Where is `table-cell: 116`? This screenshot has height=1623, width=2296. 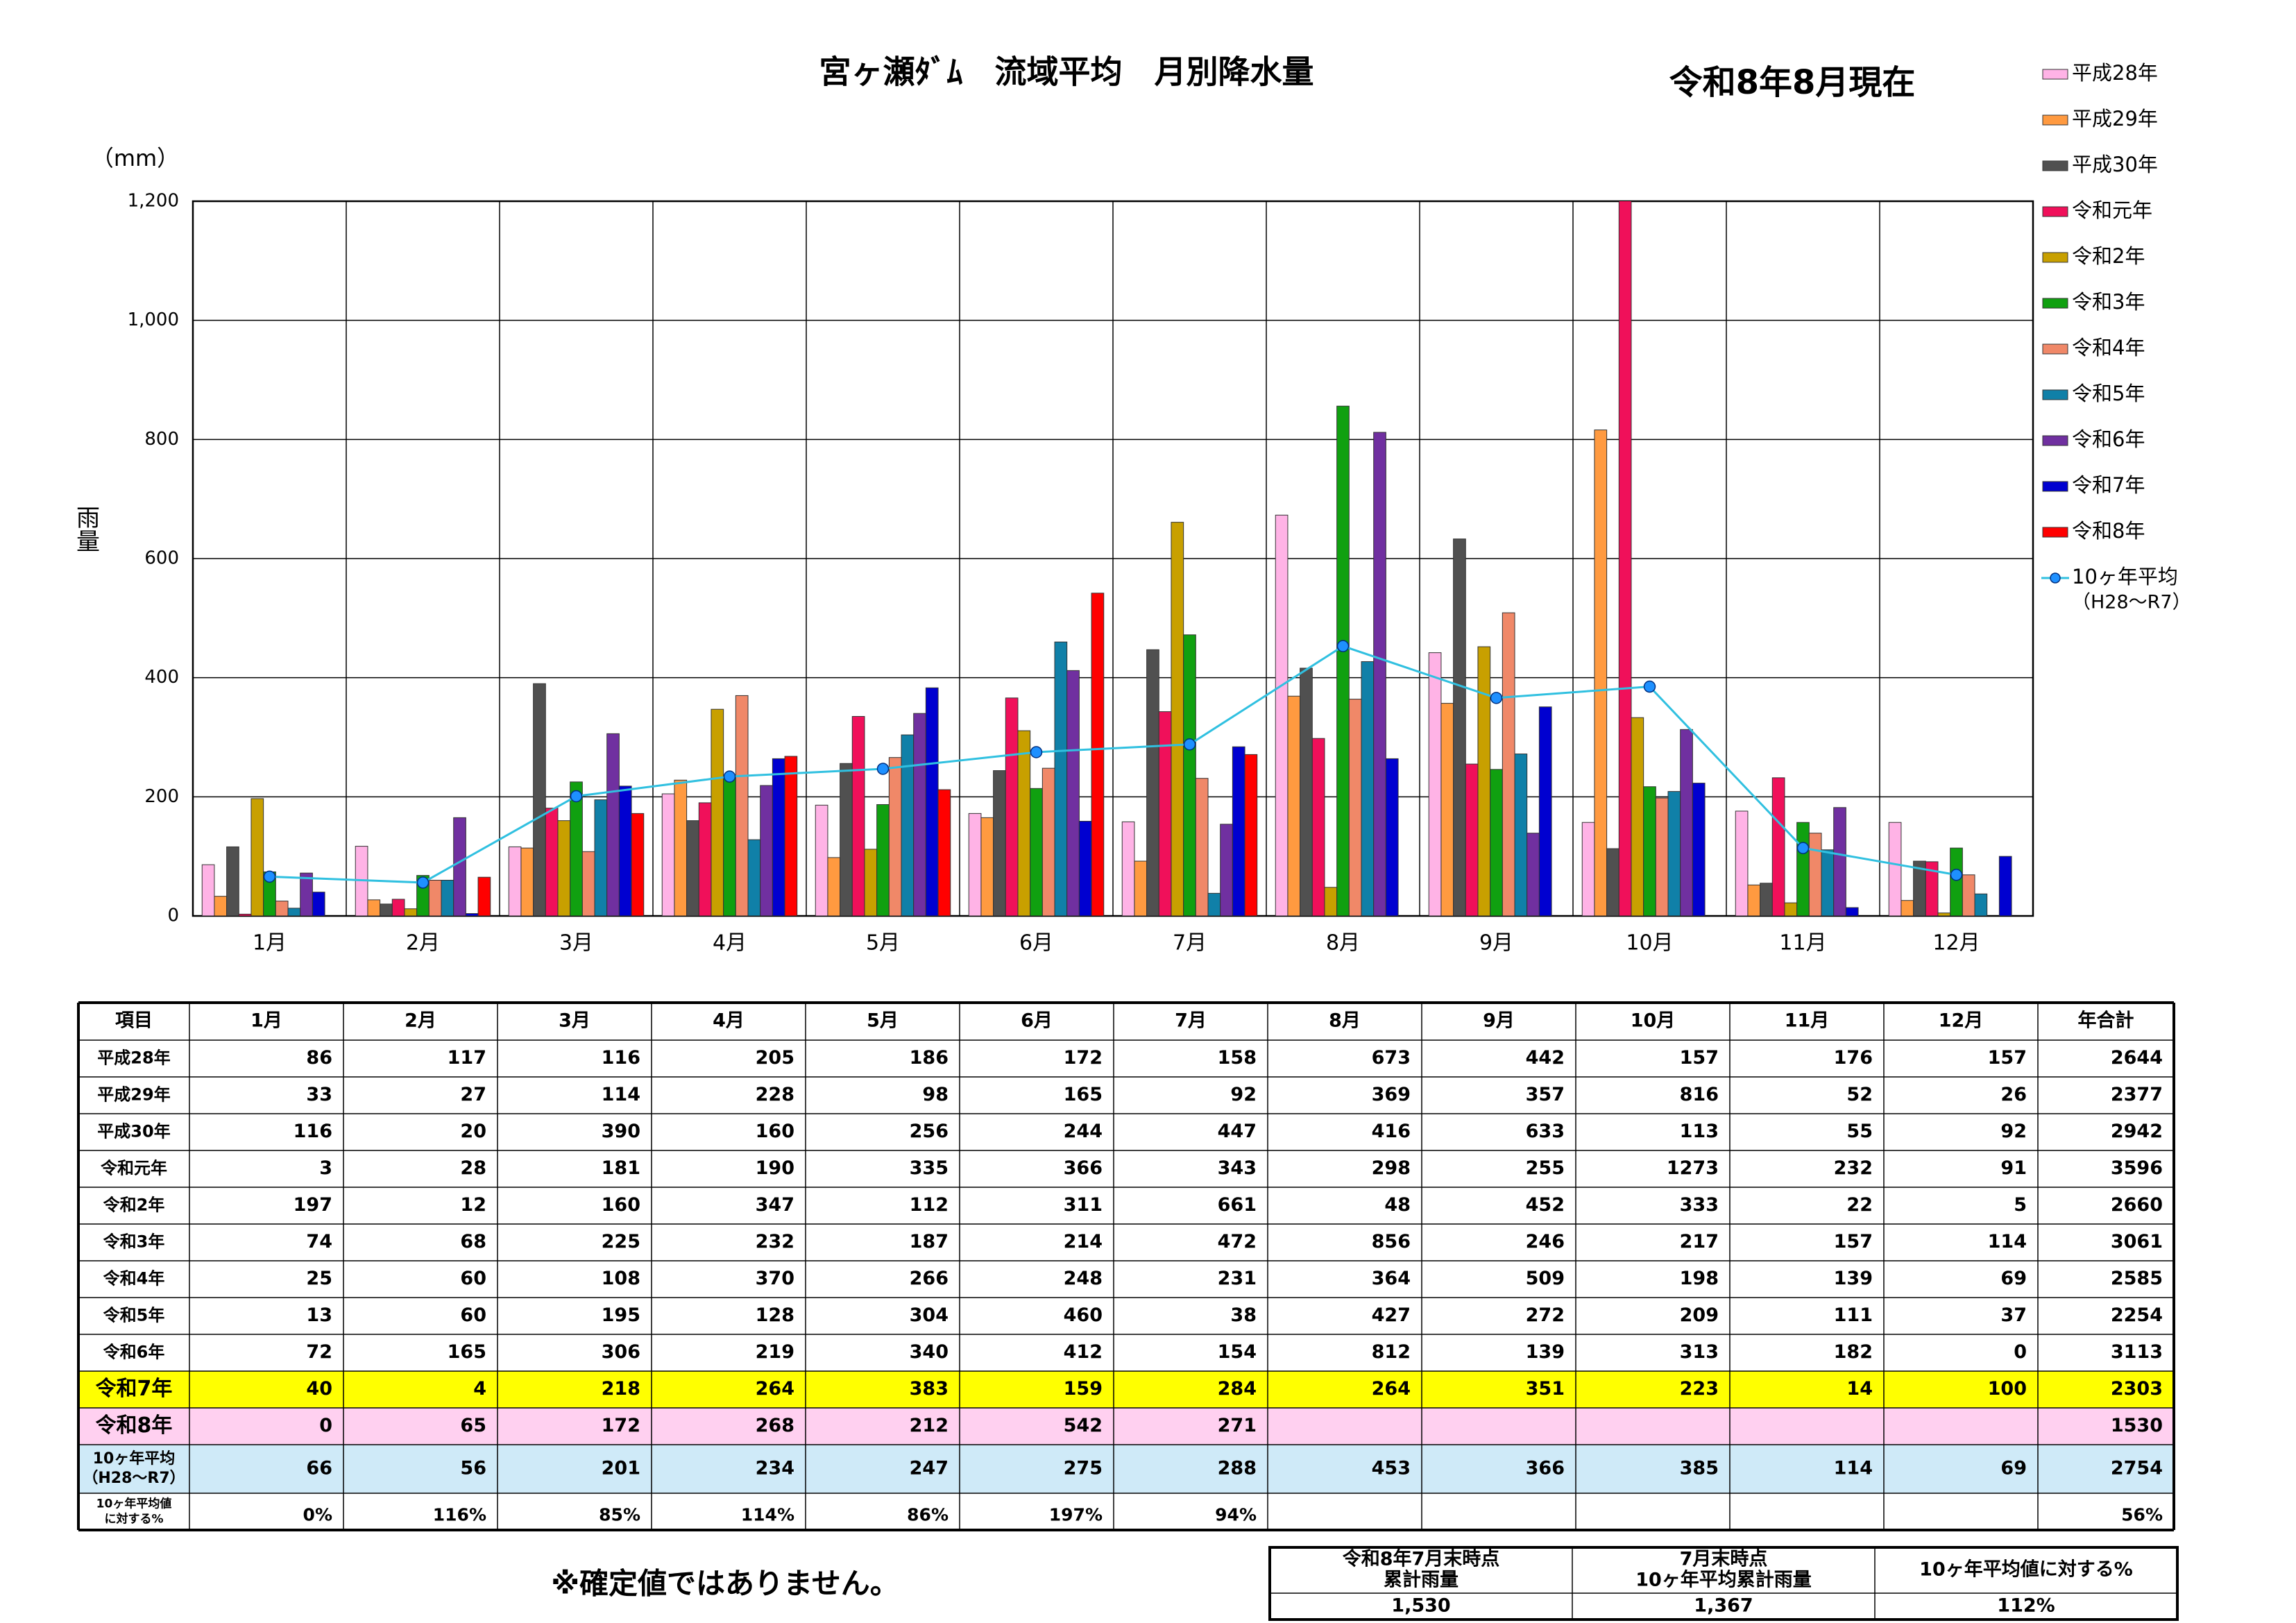
table-cell: 116 is located at coordinates (621, 1058).